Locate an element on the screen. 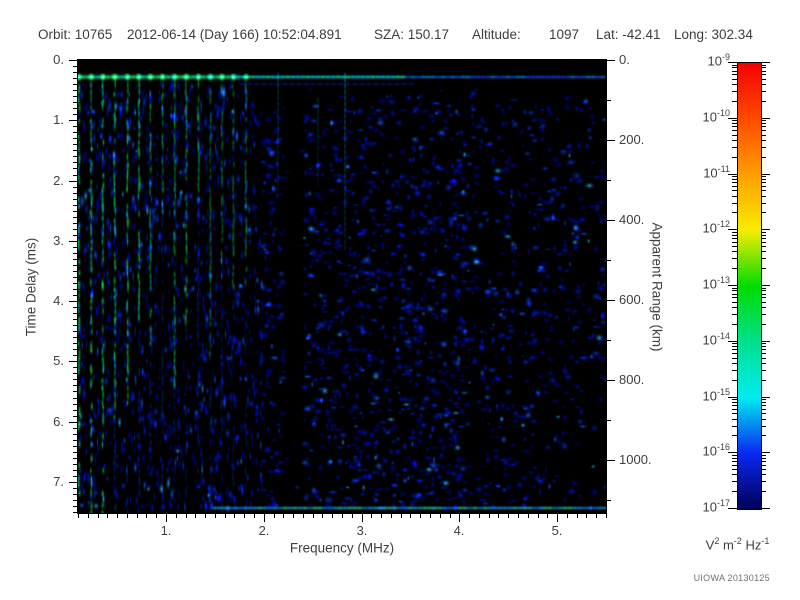 This screenshot has height=600, width=800. sza-readout: SZA: 150.17 is located at coordinates (412, 34).